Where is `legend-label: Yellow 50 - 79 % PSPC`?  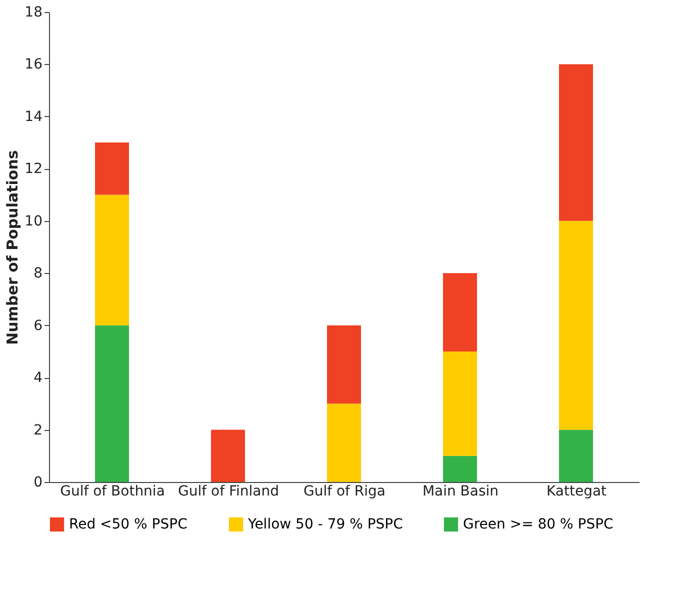
legend-label: Yellow 50 - 79 % PSPC is located at coordinates (325, 524).